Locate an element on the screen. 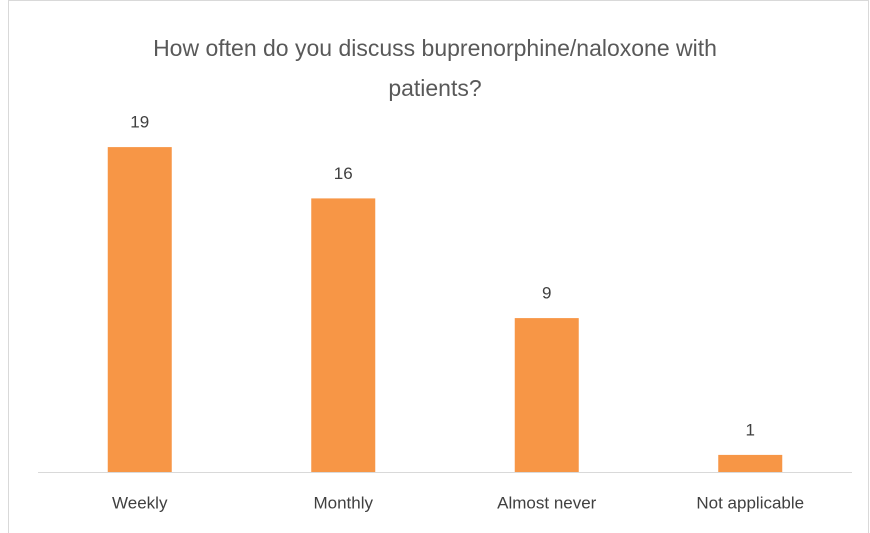  data-label: 19 is located at coordinates (139, 122).